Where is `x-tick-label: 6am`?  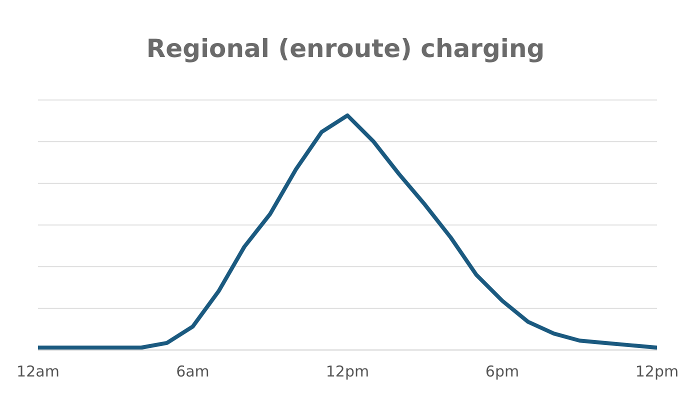 x-tick-label: 6am is located at coordinates (193, 371).